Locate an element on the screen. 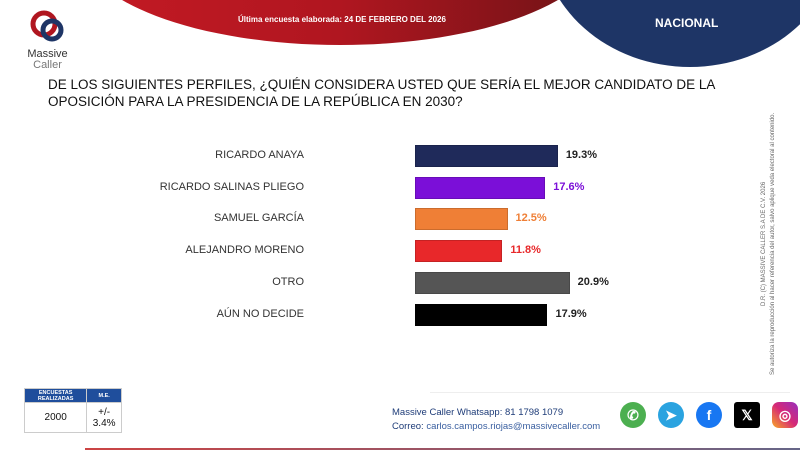 The height and width of the screenshot is (450, 800). divider is located at coordinates (610, 392).